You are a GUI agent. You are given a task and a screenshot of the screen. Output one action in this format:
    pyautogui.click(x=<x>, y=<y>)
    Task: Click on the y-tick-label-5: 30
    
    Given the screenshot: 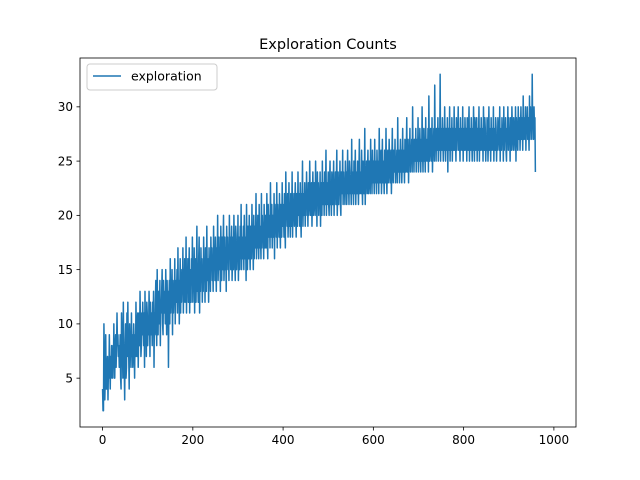 What is the action you would take?
    pyautogui.click(x=65, y=107)
    